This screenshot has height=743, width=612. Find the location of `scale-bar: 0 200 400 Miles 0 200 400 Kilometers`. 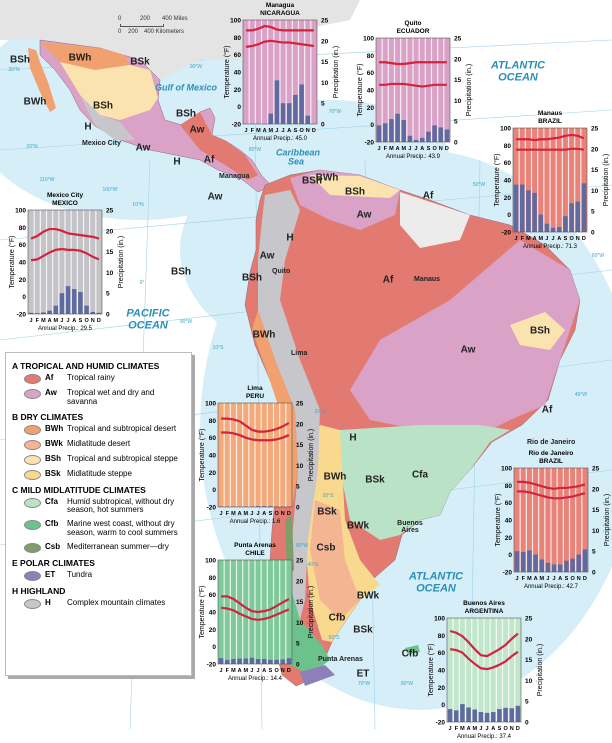

scale-bar: 0 200 400 Miles 0 200 400 Kilometers is located at coordinates (153, 27).